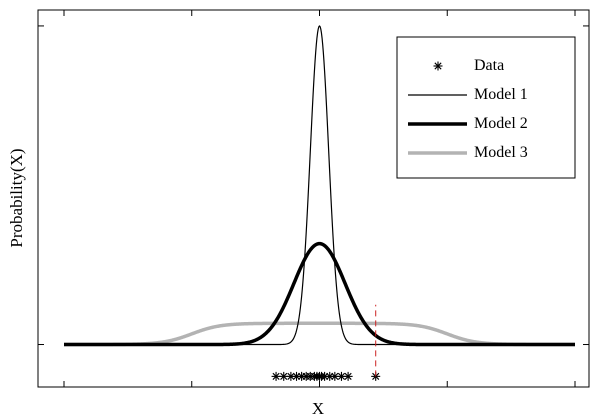 The image size is (593, 418). Describe the element at coordinates (438, 66) in the screenshot. I see `legend-symbol-data` at that location.